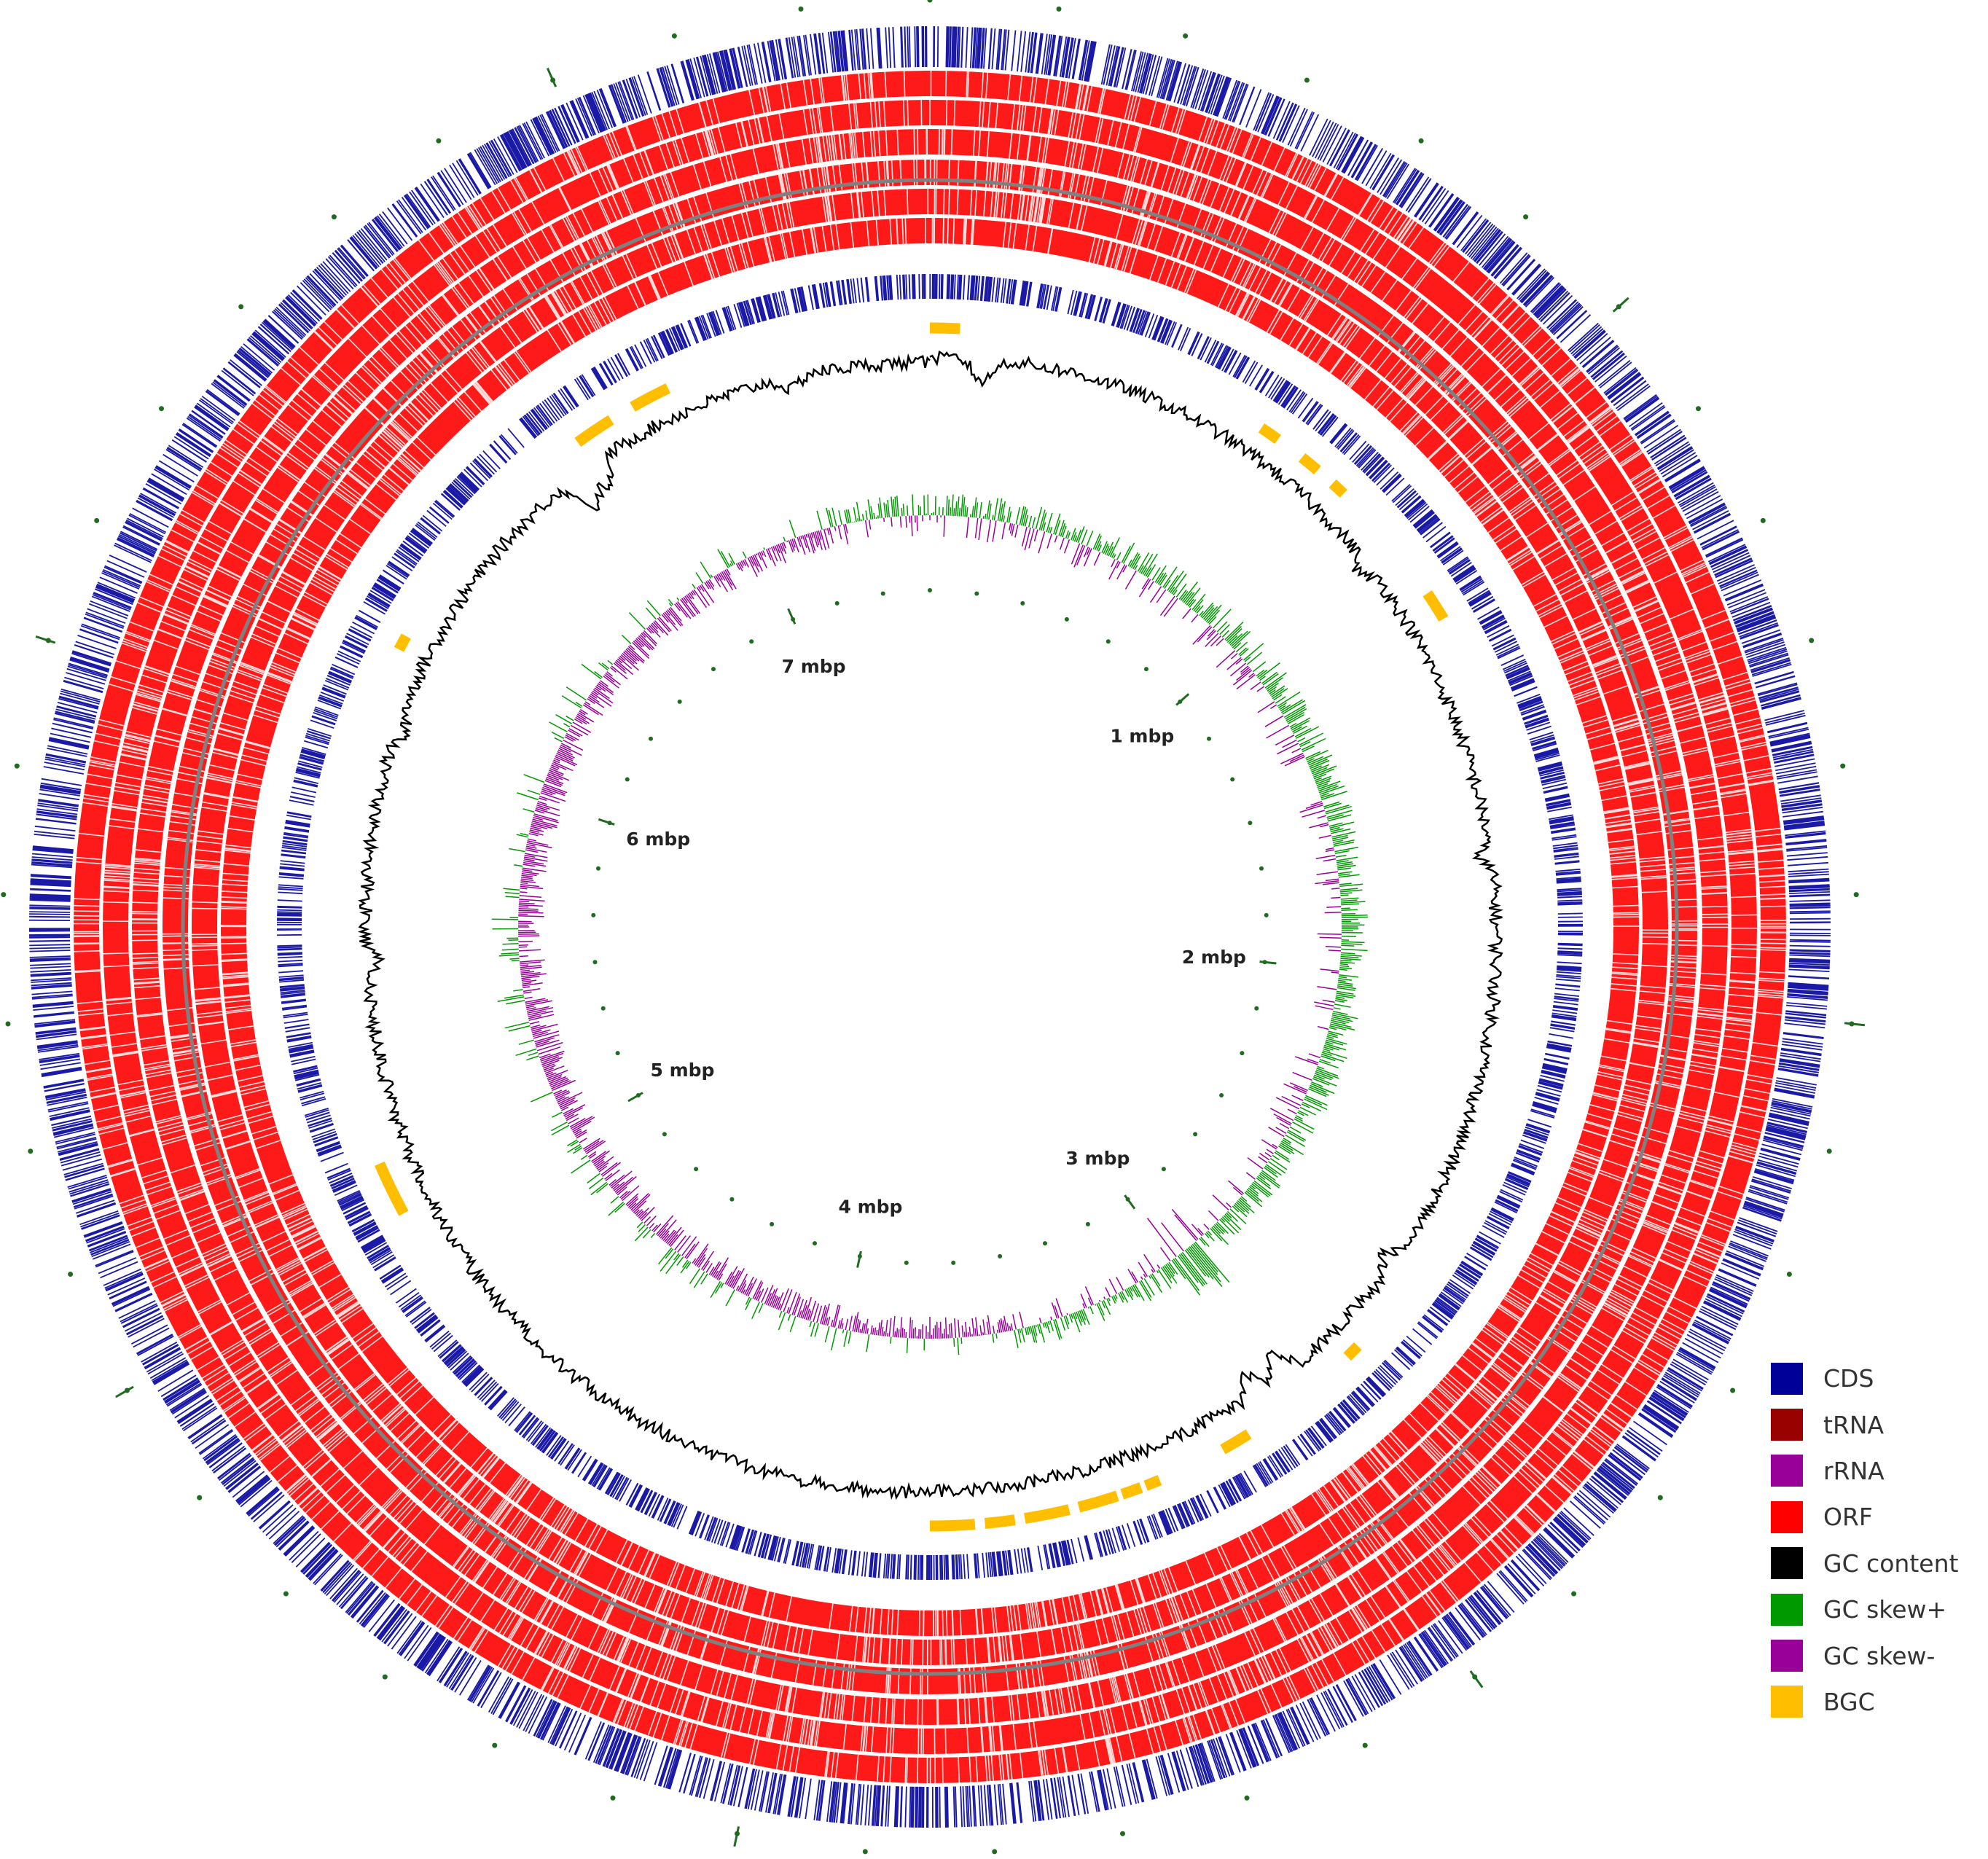 Image resolution: width=1988 pixels, height=1859 pixels. What do you see at coordinates (871, 1206) in the screenshot?
I see `tick-label-4-mbp: 4 mbp` at bounding box center [871, 1206].